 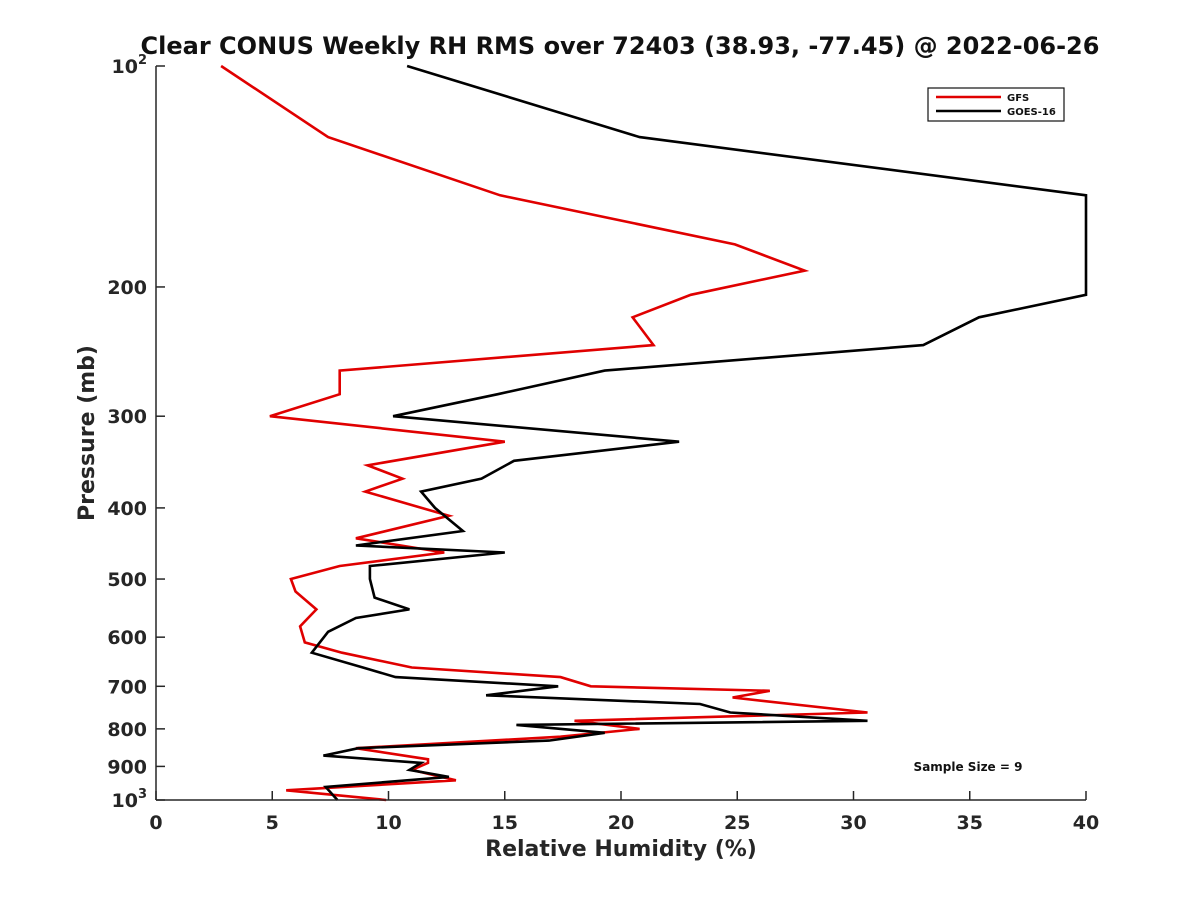 What do you see at coordinates (388, 823) in the screenshot?
I see `x-tick-label: 10` at bounding box center [388, 823].